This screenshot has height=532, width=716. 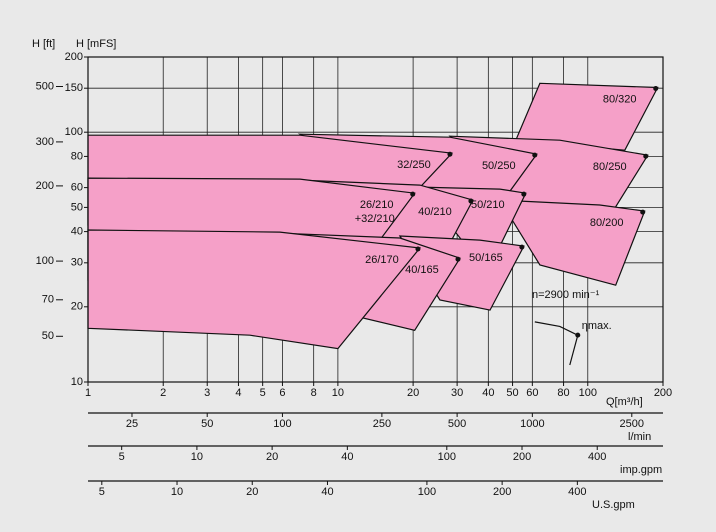 What do you see at coordinates (77, 232) in the screenshot?
I see `y-tick-label: 40` at bounding box center [77, 232].